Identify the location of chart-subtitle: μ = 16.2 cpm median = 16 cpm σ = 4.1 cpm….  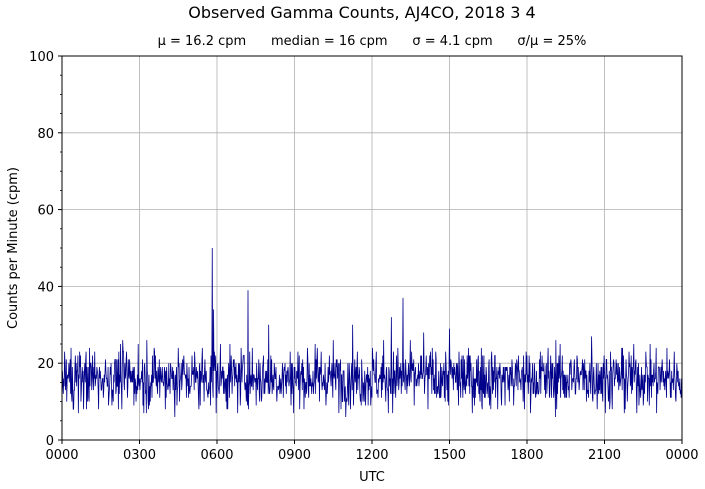
(372, 41).